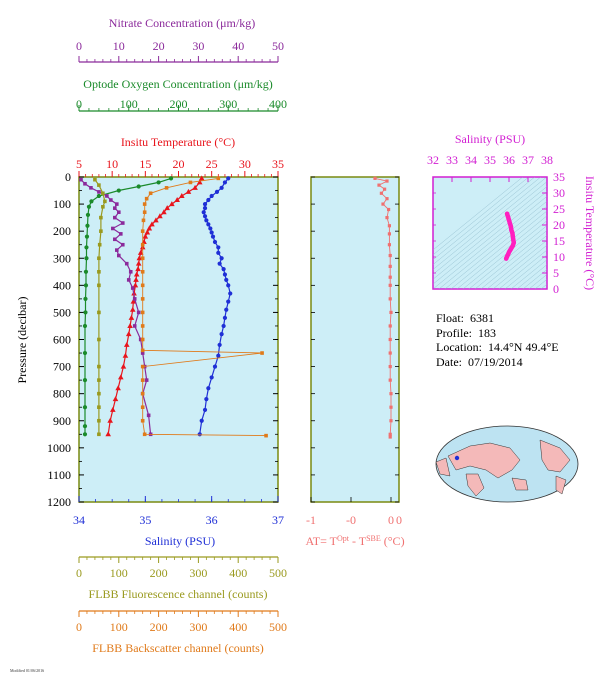 Image resolution: width=616 pixels, height=689 pixels. What do you see at coordinates (178, 648) in the screenshot?
I see `backscatter-axis-title: FLBB Backscatter channel (counts)` at bounding box center [178, 648].